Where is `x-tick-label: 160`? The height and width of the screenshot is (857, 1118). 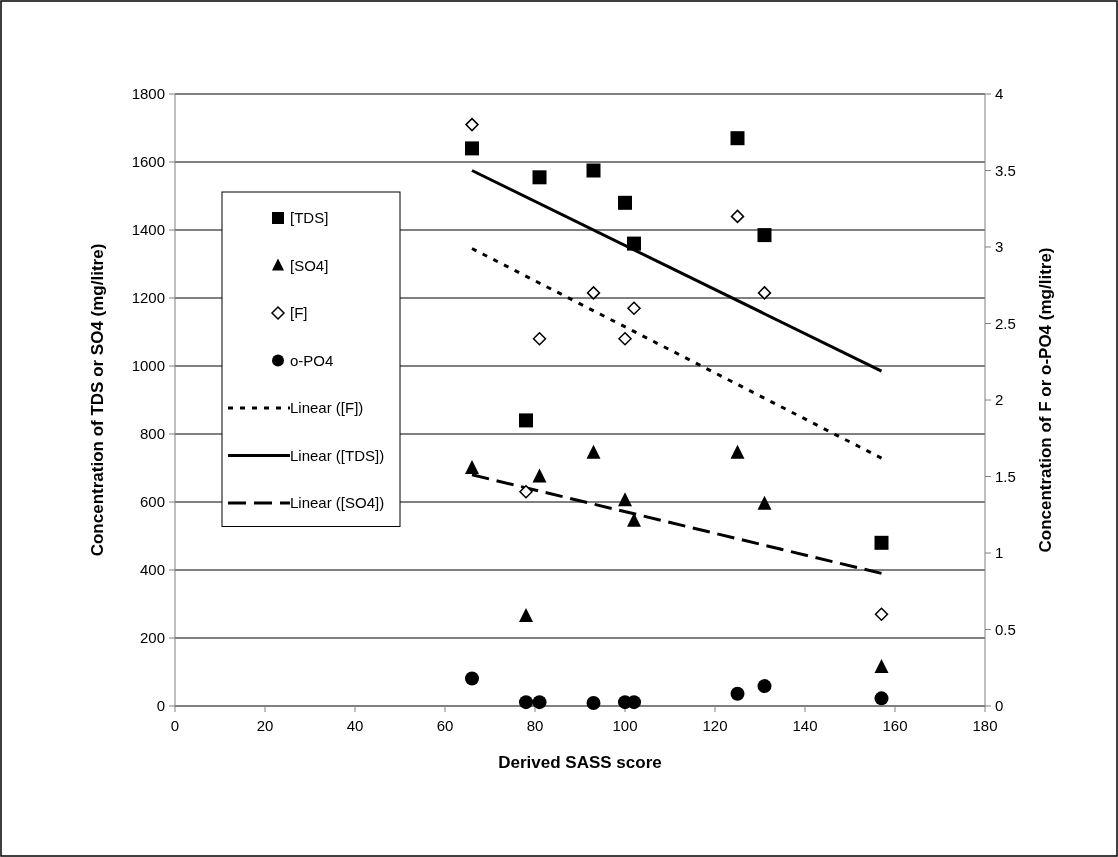 x-tick-label: 160 is located at coordinates (895, 725).